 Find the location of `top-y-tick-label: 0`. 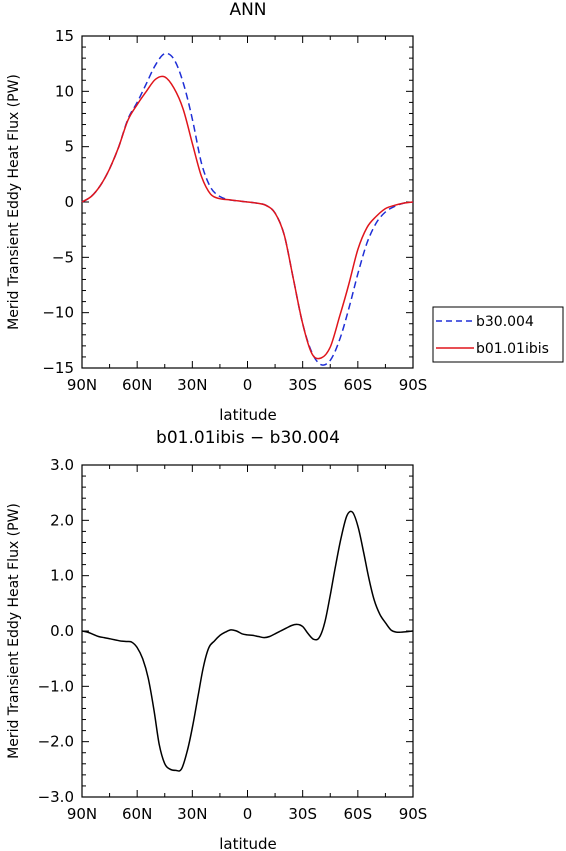

top-y-tick-label: 0 is located at coordinates (69, 202).